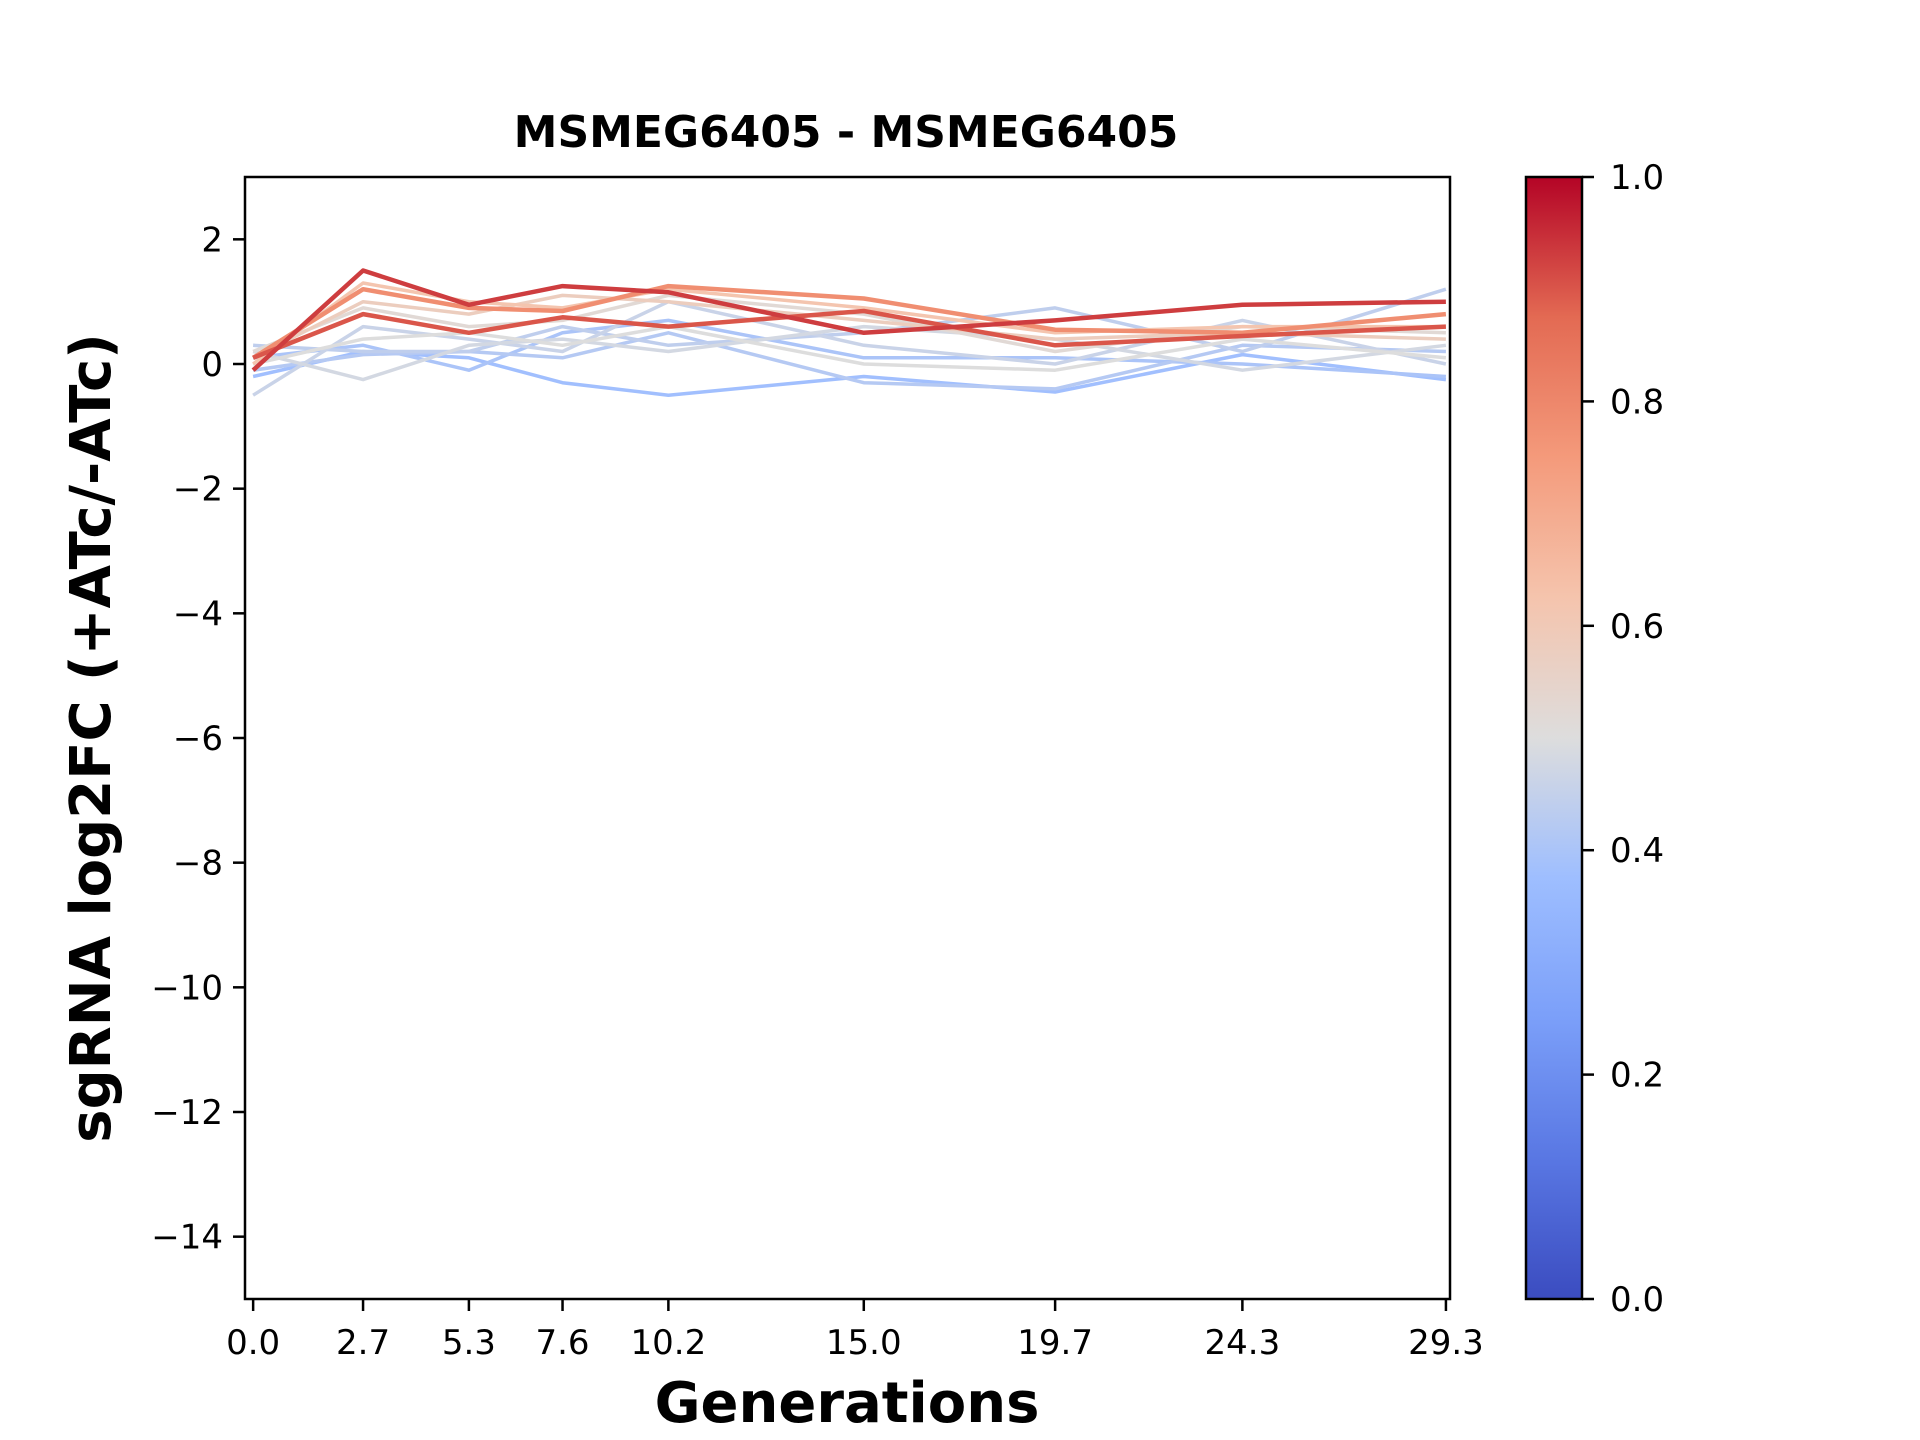 This screenshot has height=1440, width=1920. I want to click on colorbar-ticks: 0.0 0.2 0.4 0.6 0.8 1.0, so click(1623, 739).